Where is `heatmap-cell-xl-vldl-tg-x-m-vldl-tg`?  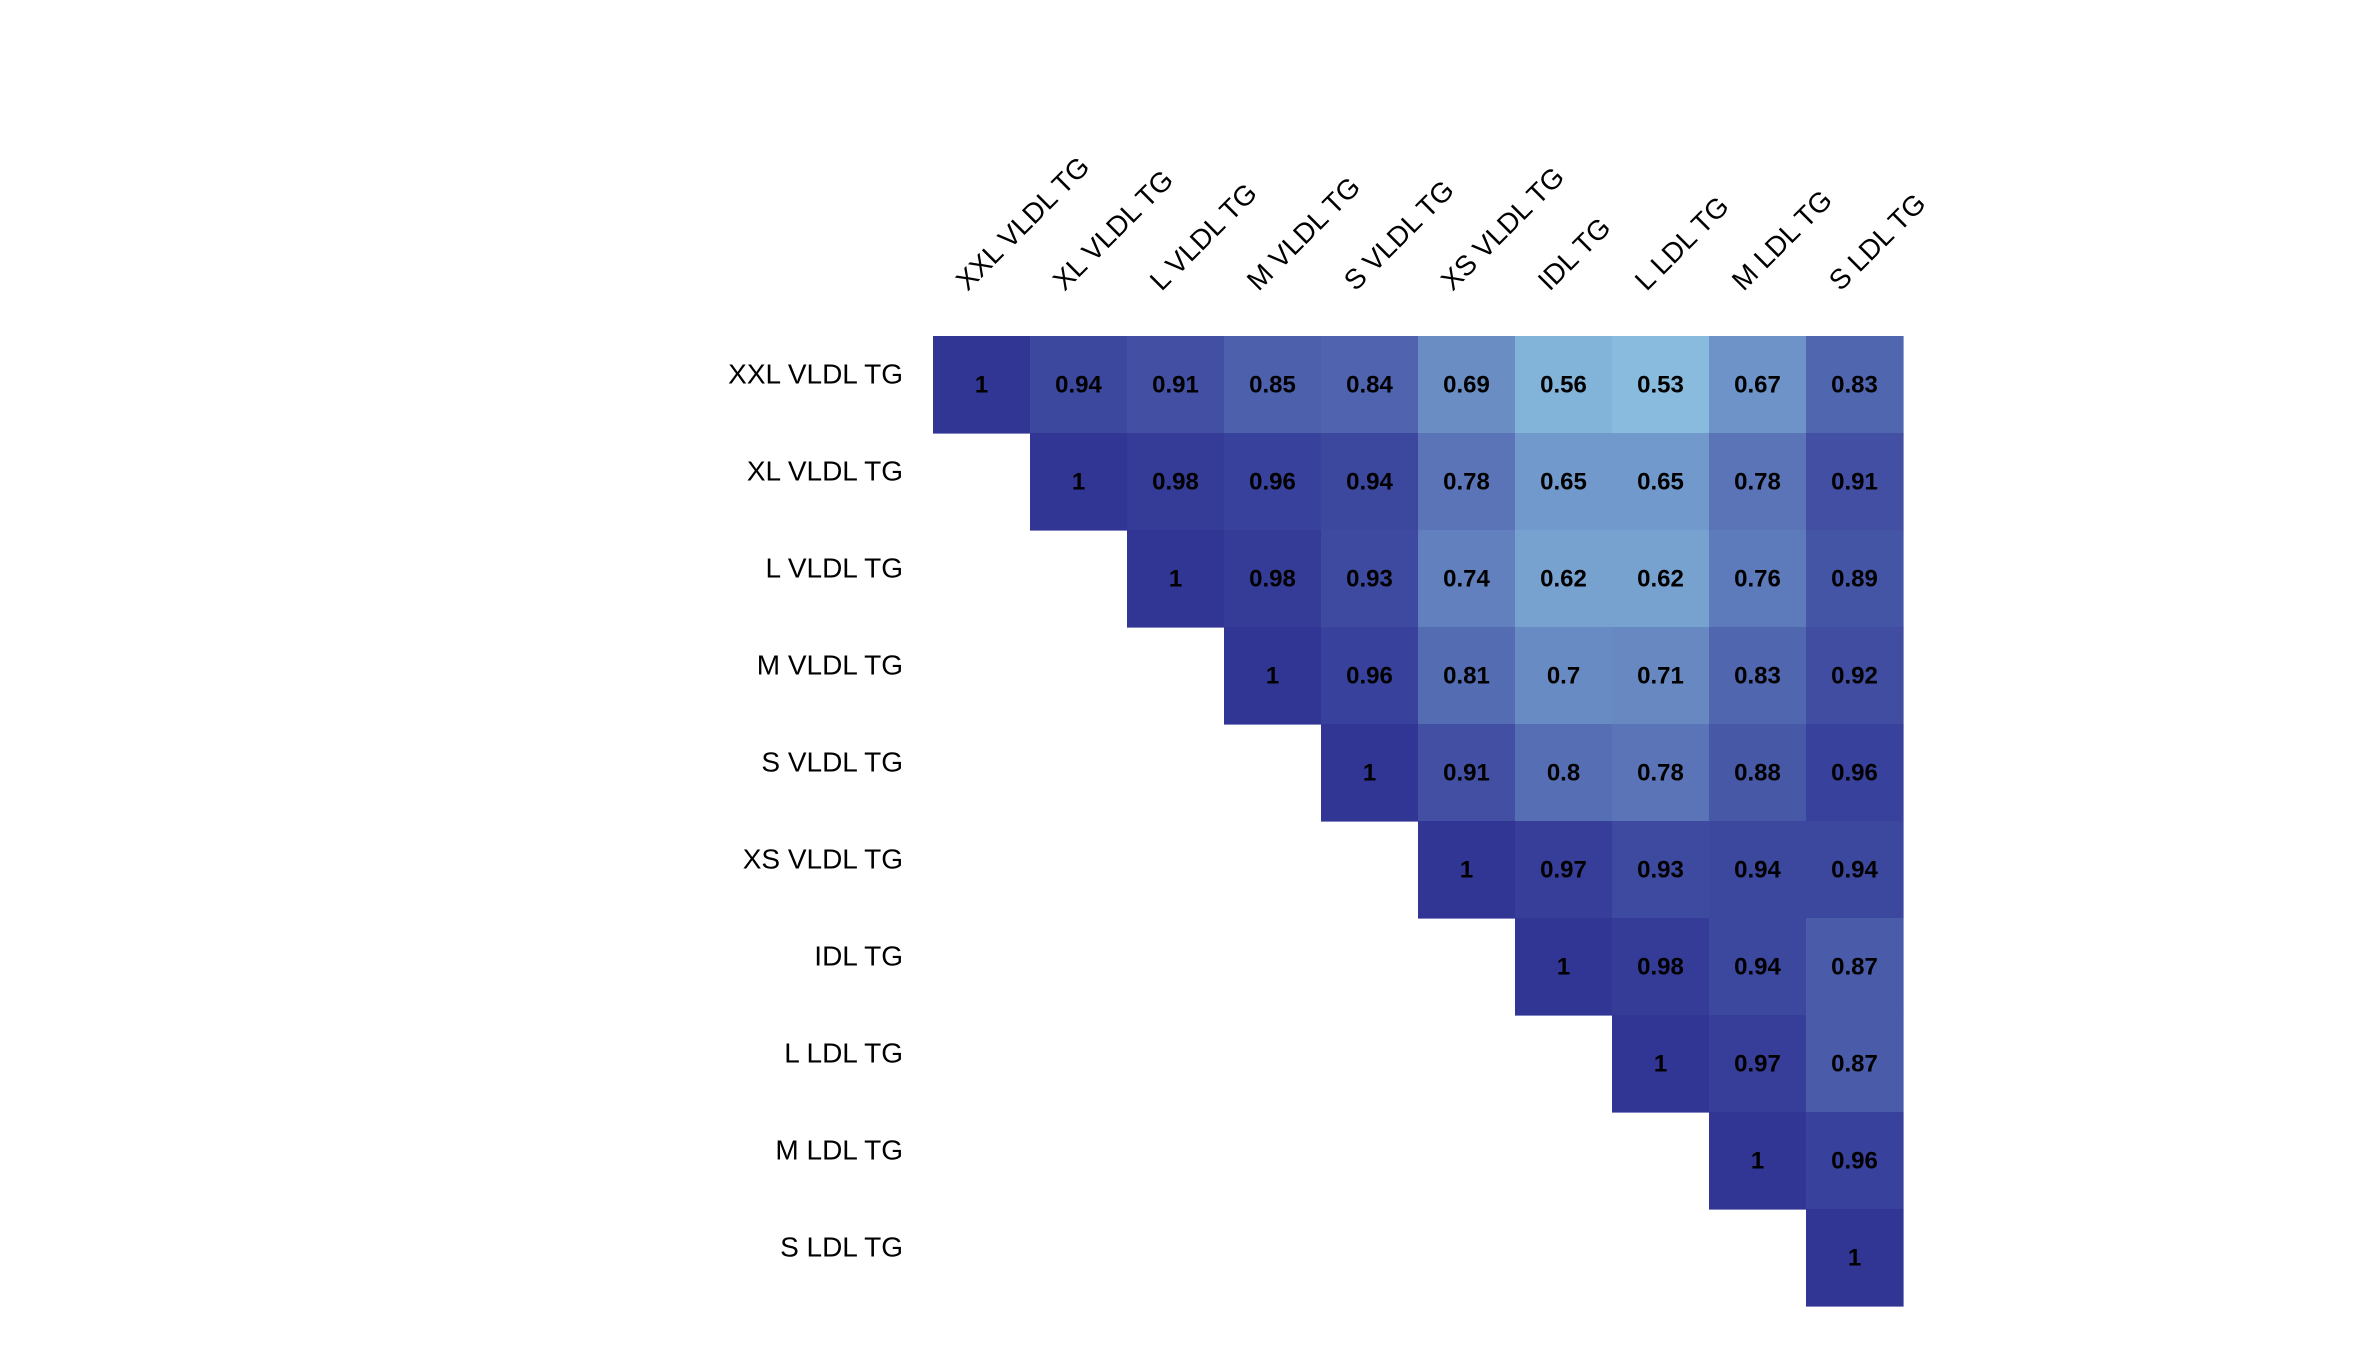 heatmap-cell-xl-vldl-tg-x-m-vldl-tg is located at coordinates (1273, 482).